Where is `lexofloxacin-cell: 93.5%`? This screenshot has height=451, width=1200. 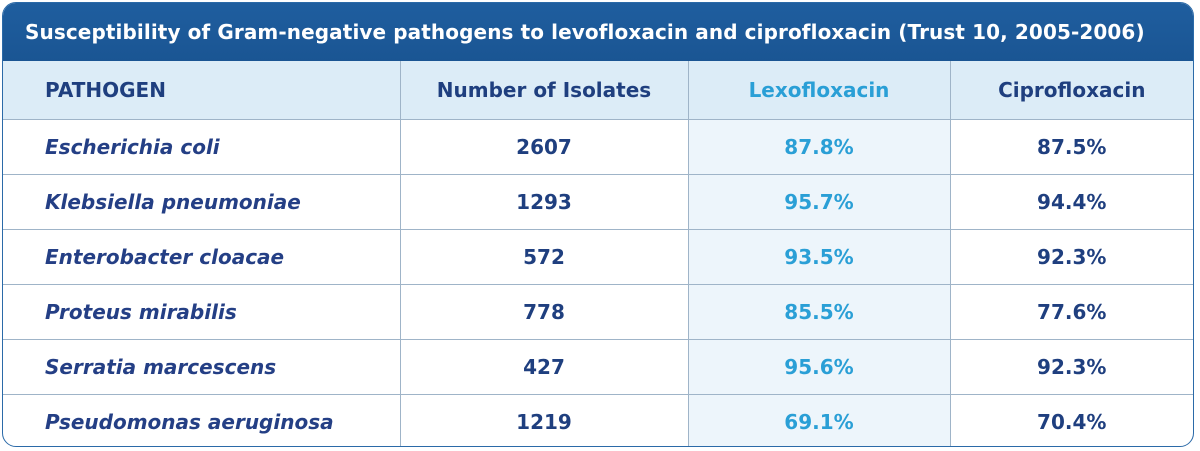
lexofloxacin-cell: 93.5% is located at coordinates (819, 257).